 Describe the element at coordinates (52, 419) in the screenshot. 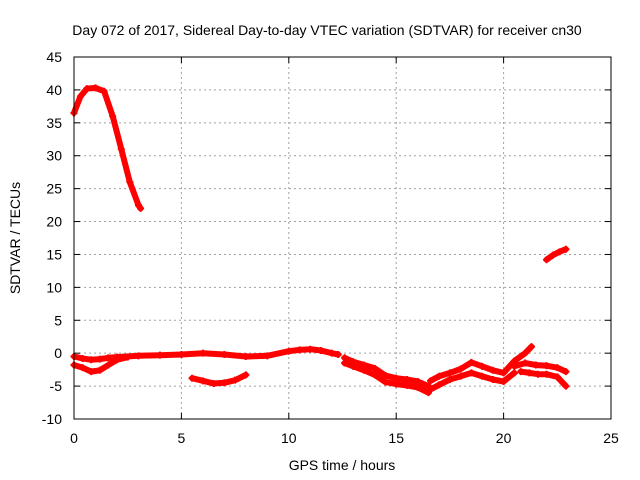

I see `y-tick-label: -10` at that location.